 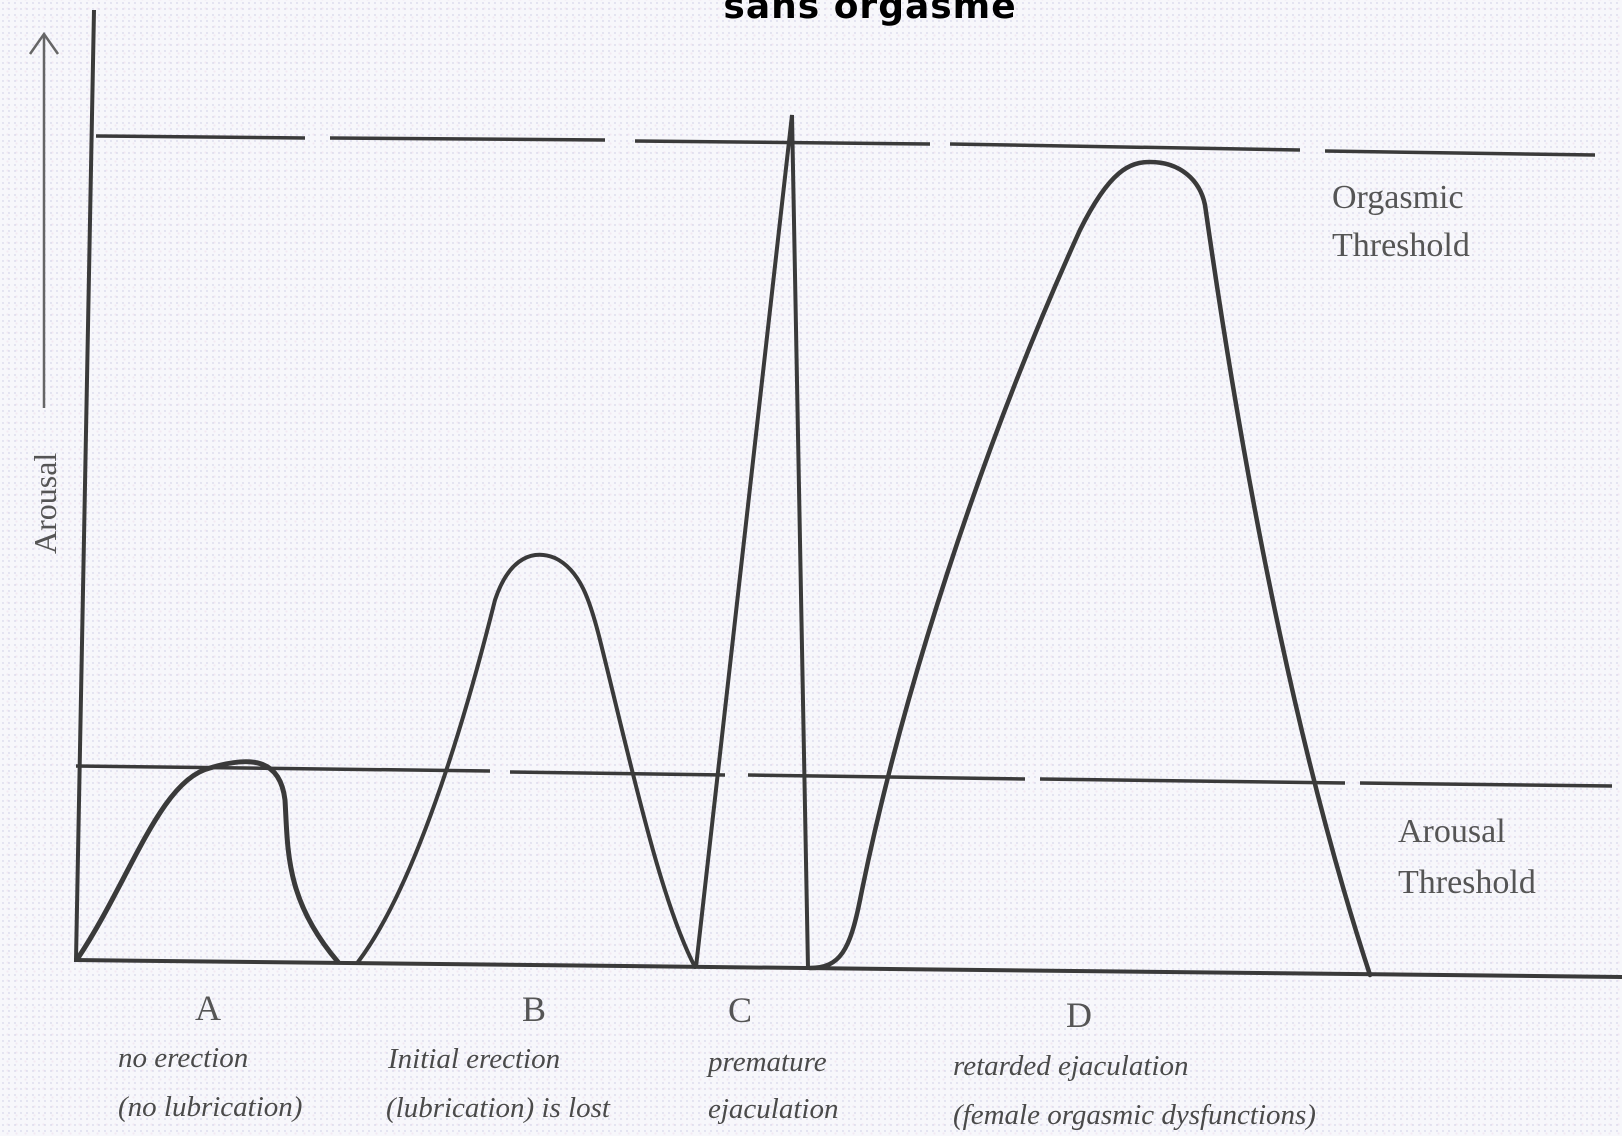 I want to click on arousal-arrow-head, so click(x=44, y=43).